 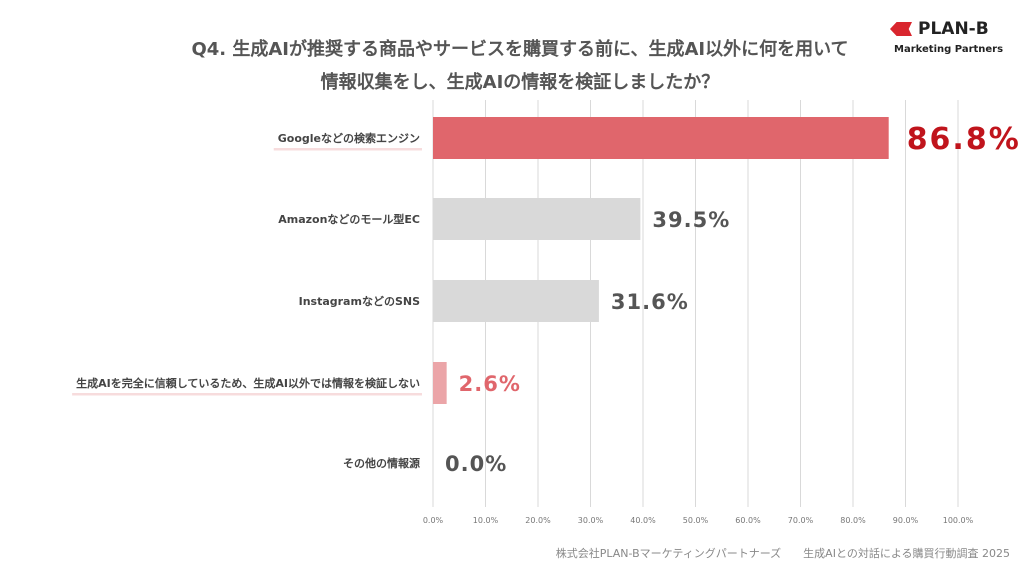 What do you see at coordinates (538, 520) in the screenshot?
I see `x-tick-label: 20.0%` at bounding box center [538, 520].